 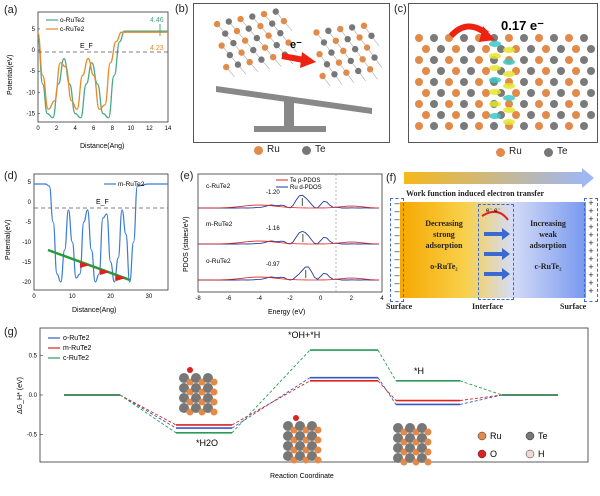 I want to click on panel-c: 0.17 e⁻ (c) Ru Te, so click(x=497, y=83).